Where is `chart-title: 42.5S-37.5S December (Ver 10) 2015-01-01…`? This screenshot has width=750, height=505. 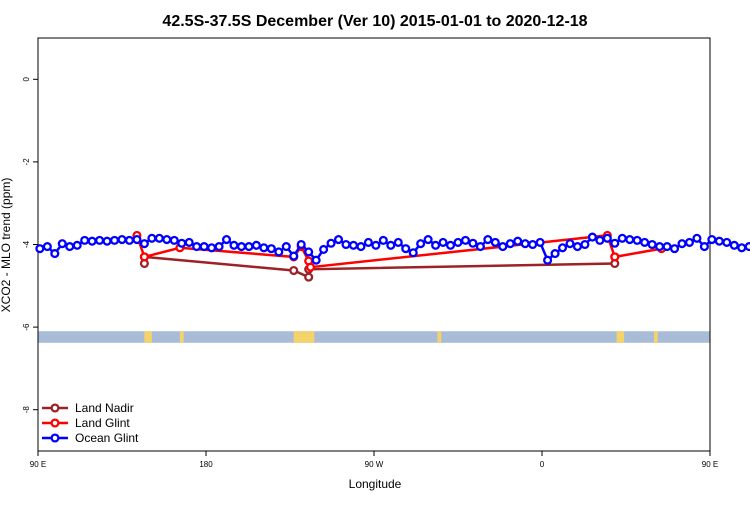
chart-title: 42.5S-37.5S December (Ver 10) 2015-01-01… is located at coordinates (374, 21).